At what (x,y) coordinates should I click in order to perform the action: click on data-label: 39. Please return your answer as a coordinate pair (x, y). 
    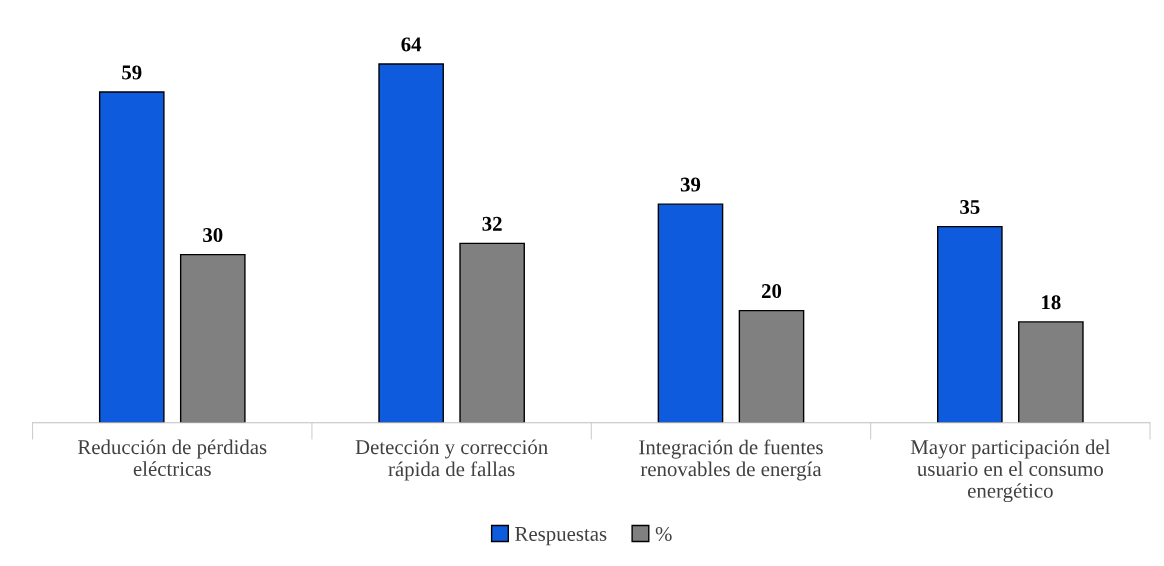
    Looking at the image, I should click on (690, 184).